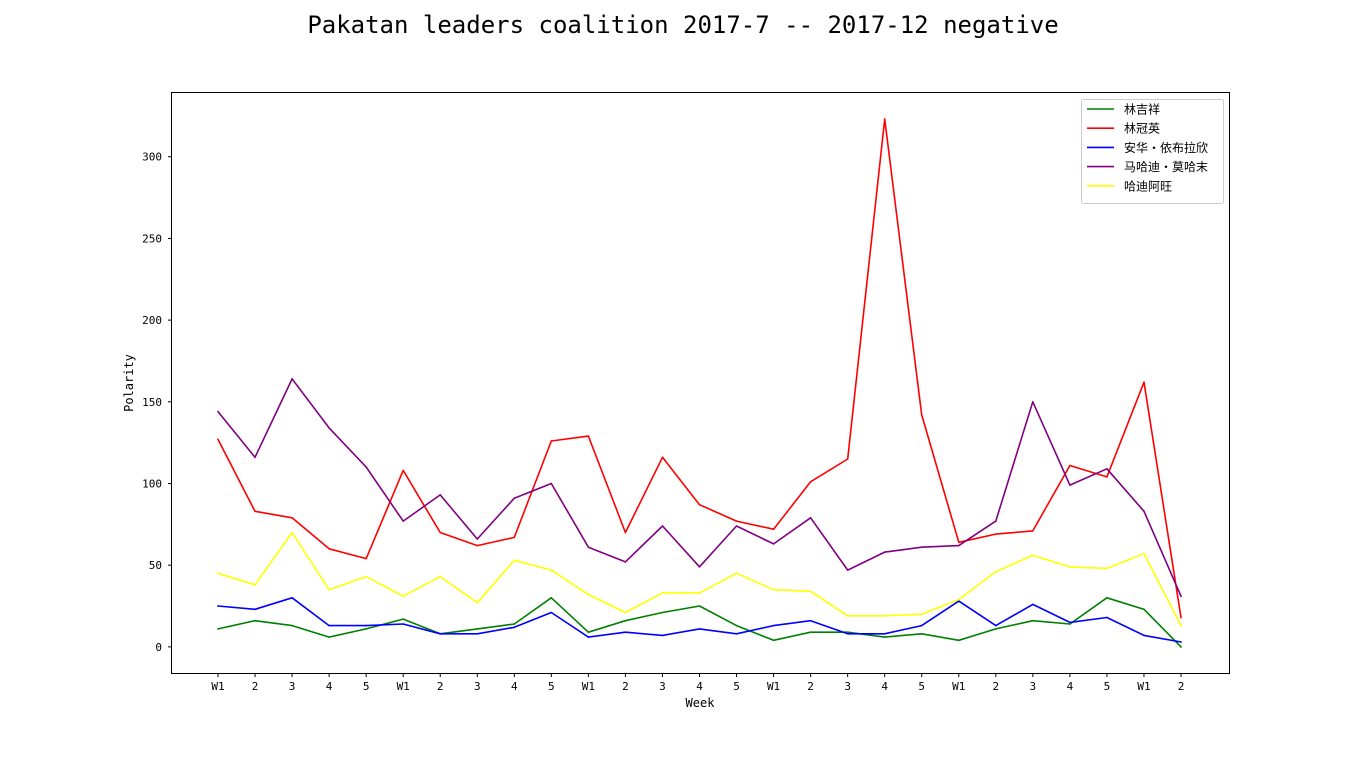 The image size is (1366, 768). What do you see at coordinates (1166, 147) in the screenshot?
I see `legend-entry: 安华・依布拉欣` at bounding box center [1166, 147].